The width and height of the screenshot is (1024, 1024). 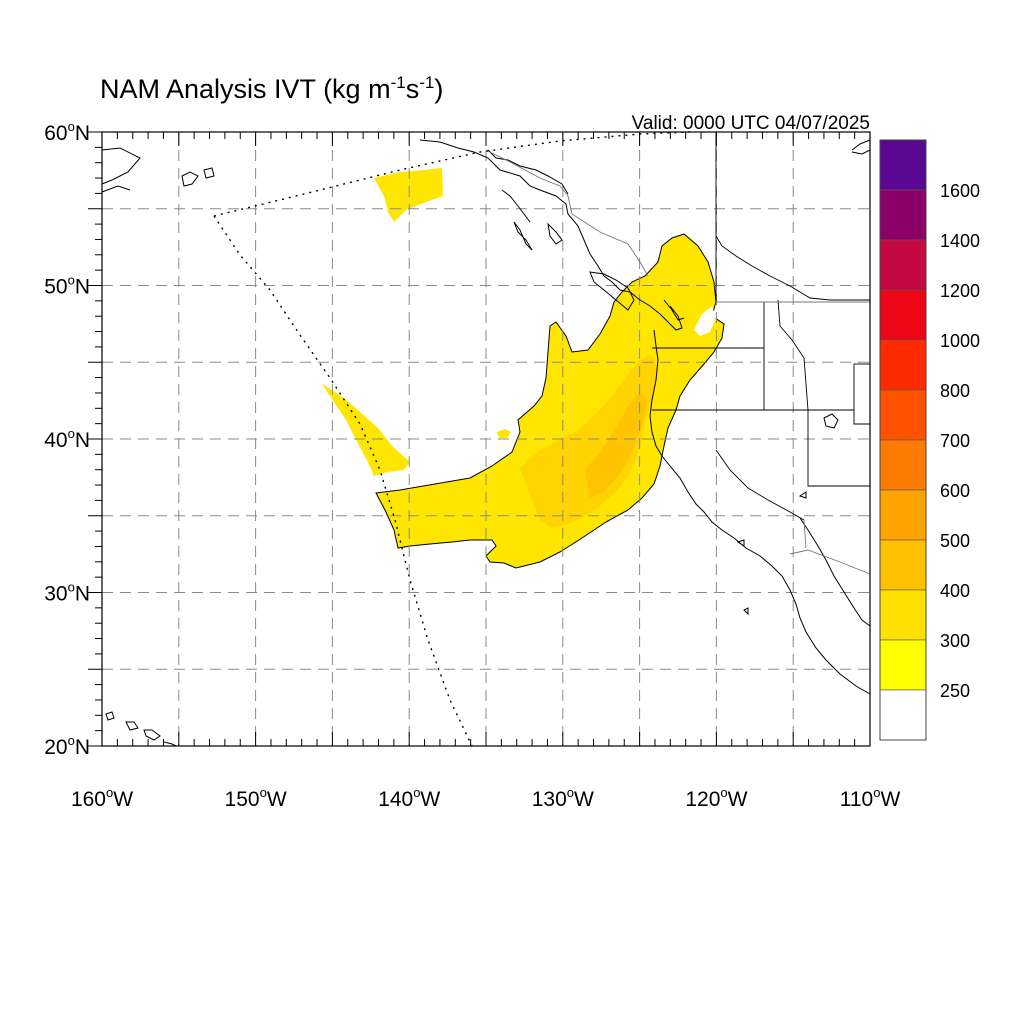 I want to click on colorbar-label: 800, so click(x=955, y=391).